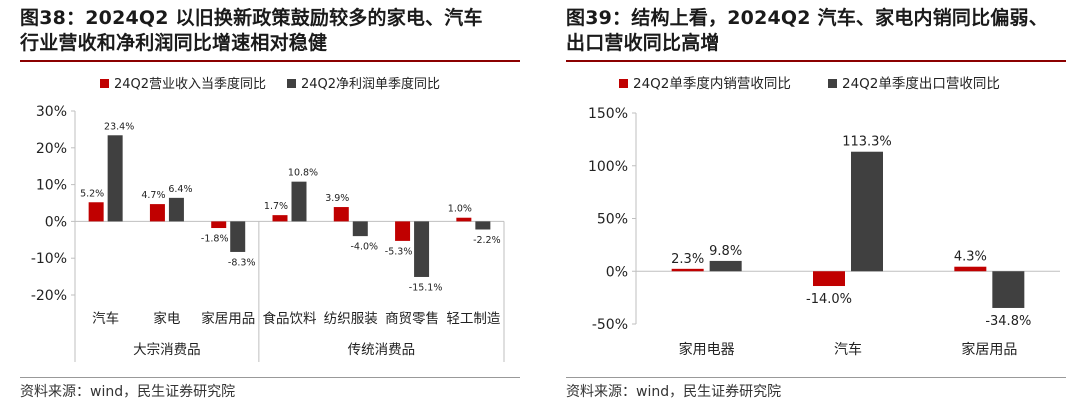 This screenshot has width=1080, height=408. I want to click on fig38-category-label-5: 商贸零售, so click(412, 319).